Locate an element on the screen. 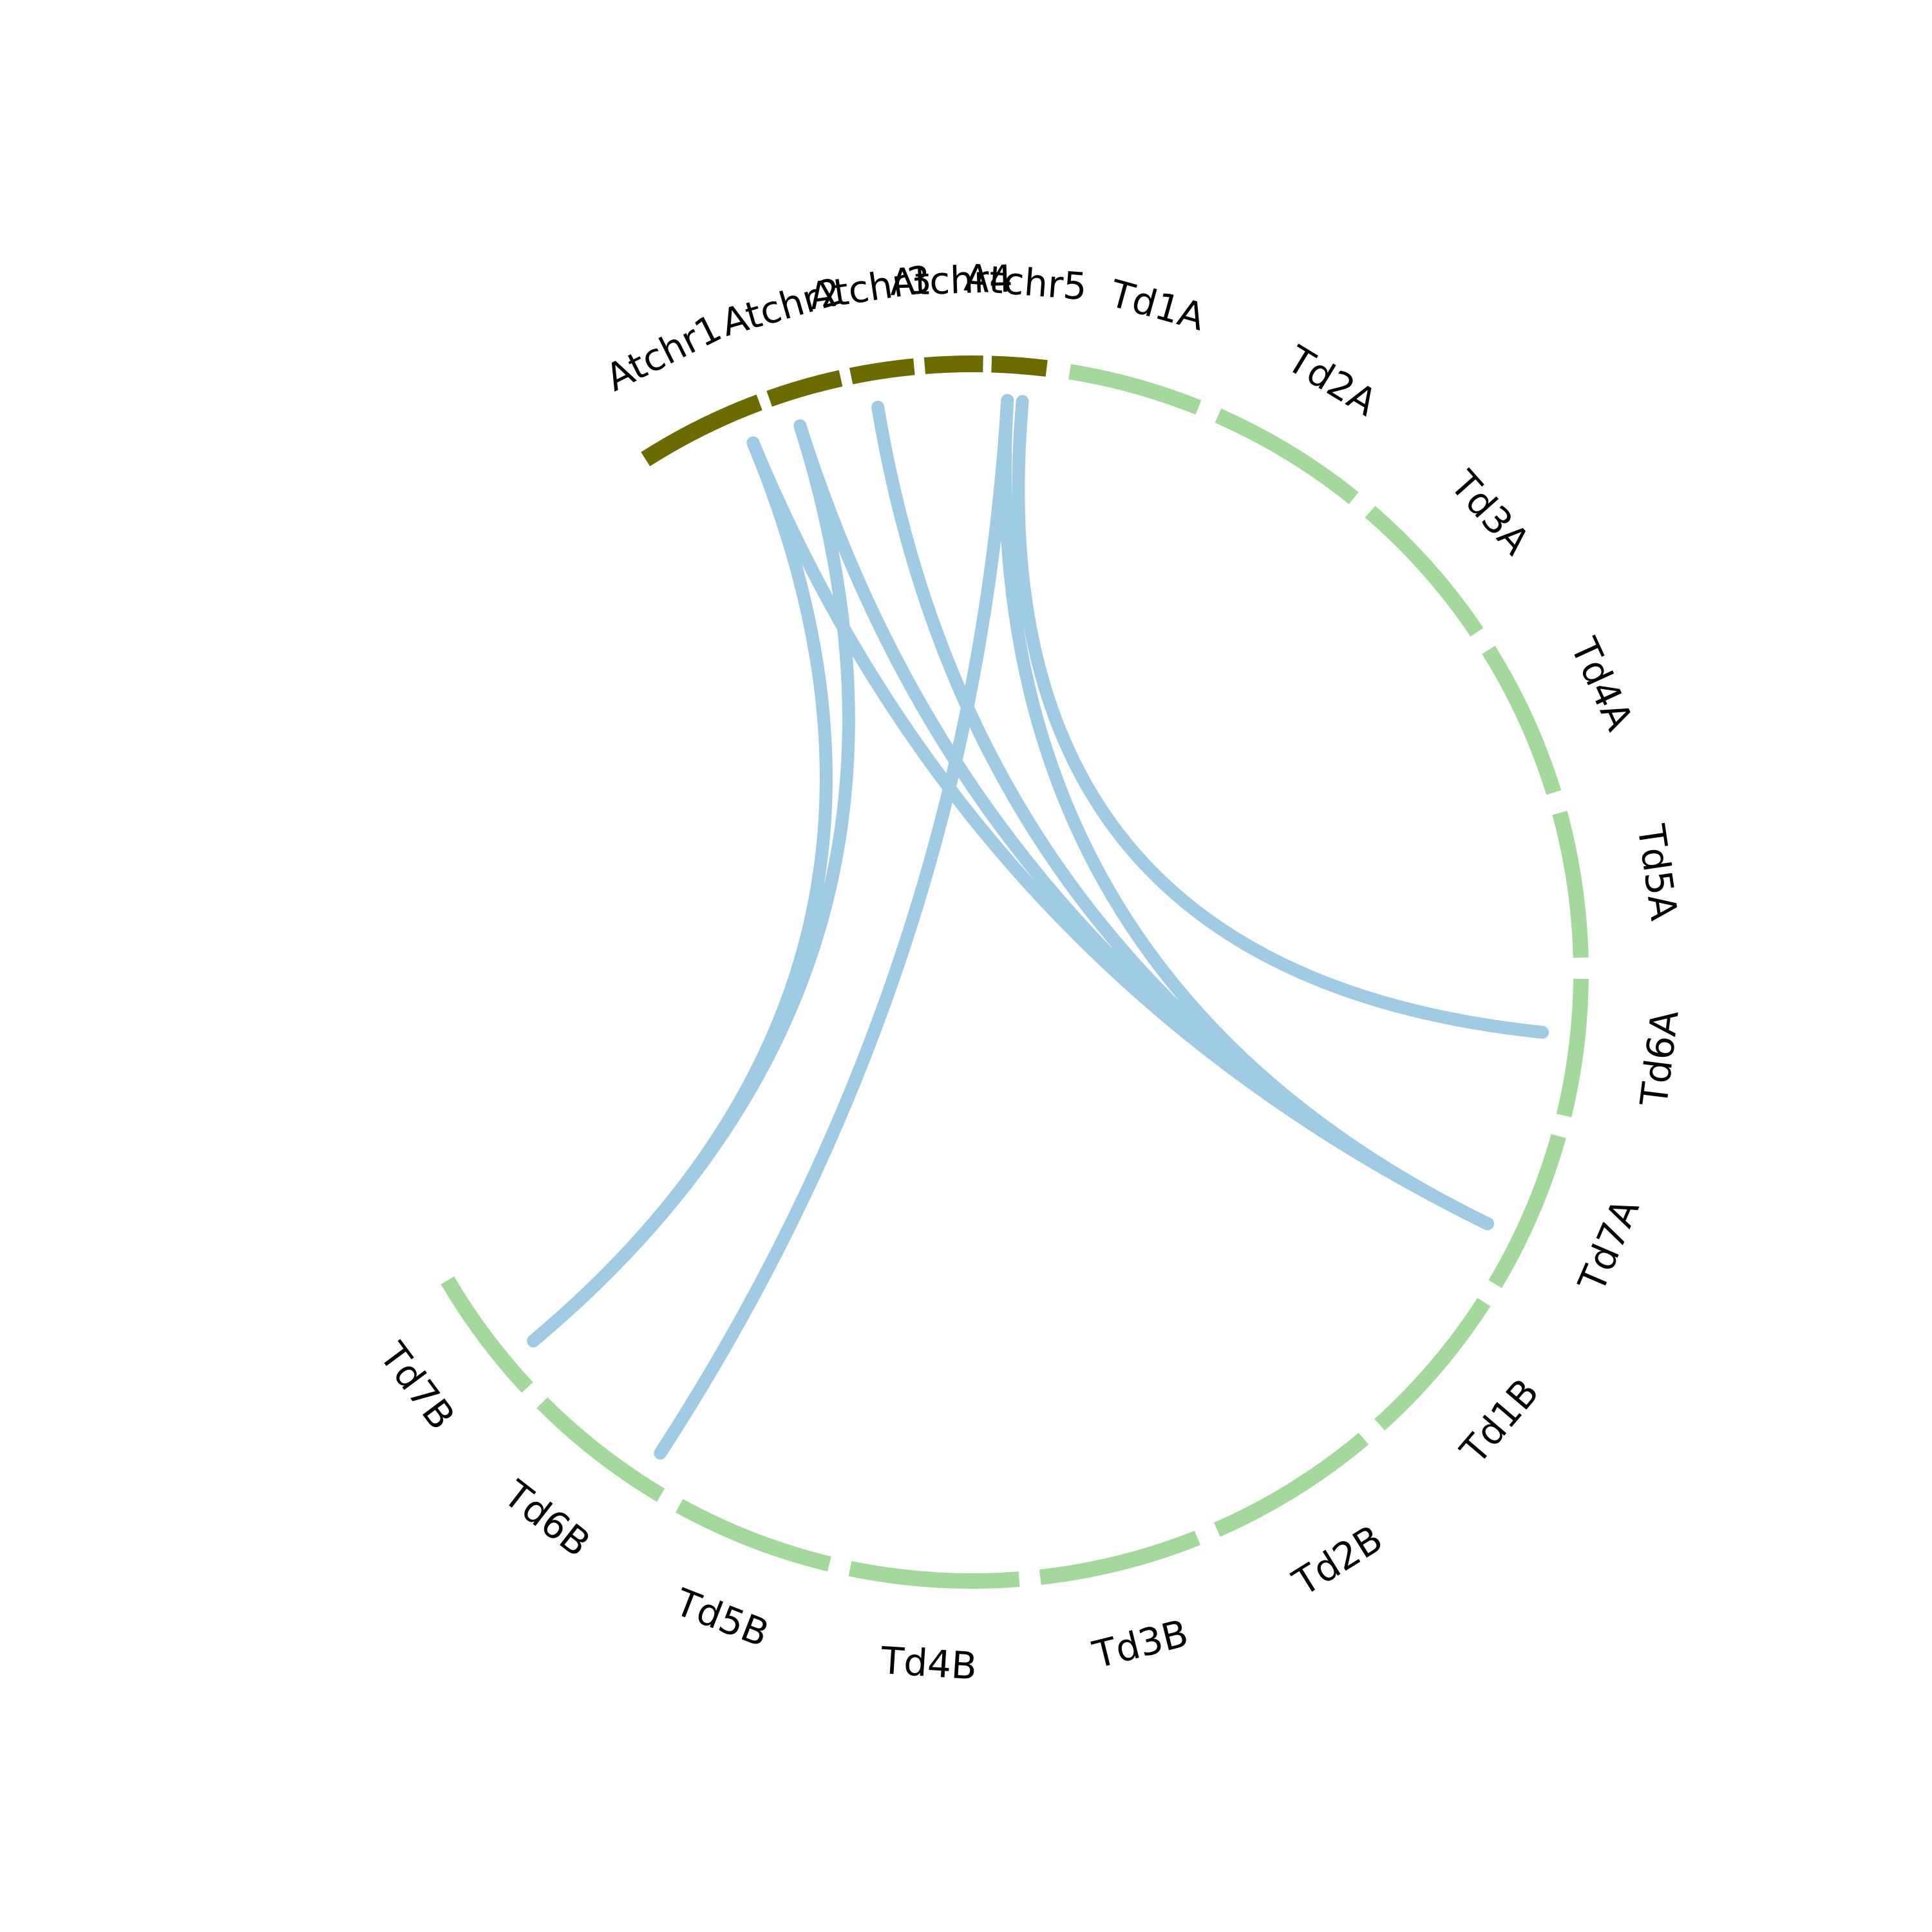 The image size is (1932, 1932). link-atchr2-td7b is located at coordinates (691, 883).